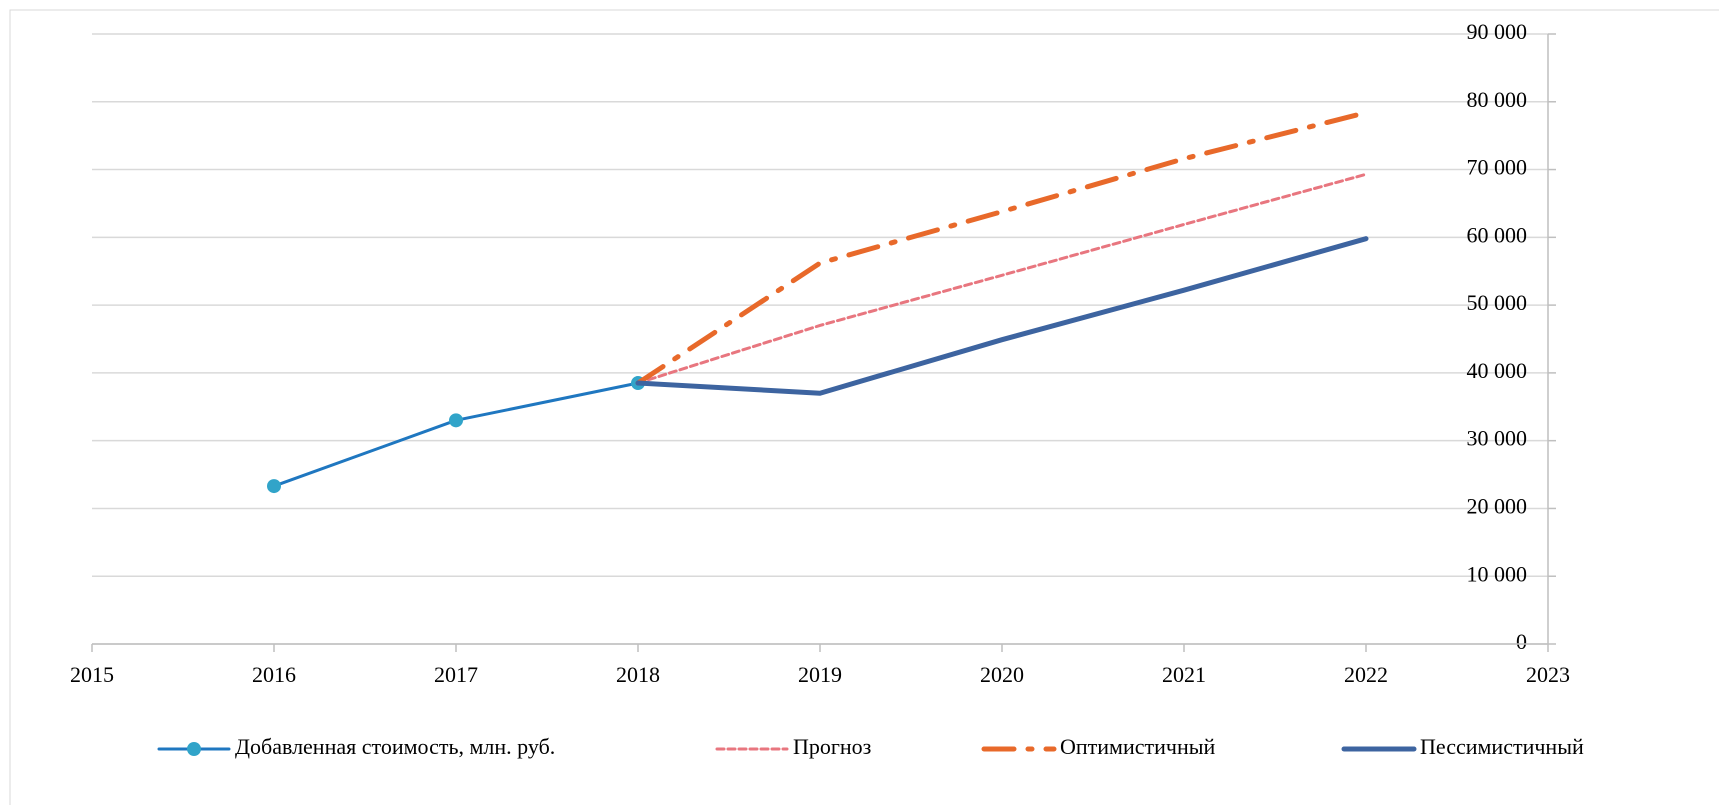 The width and height of the screenshot is (1719, 805). I want to click on y-tick-label: 60 000, so click(1497, 234).